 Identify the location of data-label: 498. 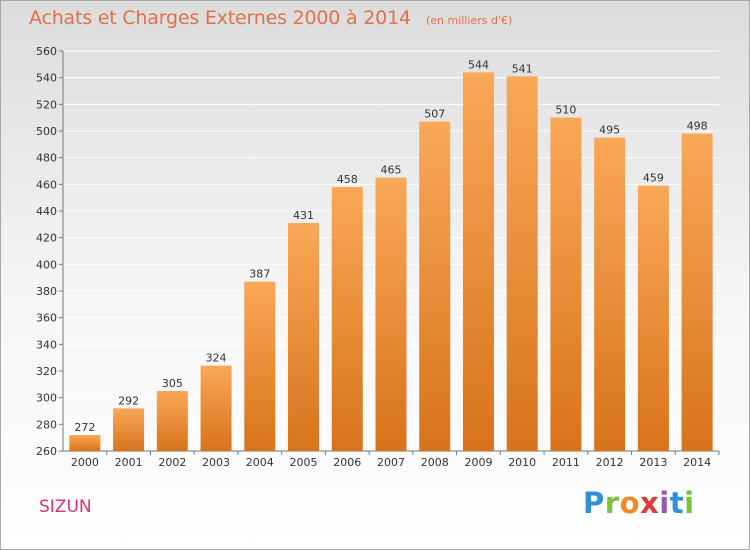
(697, 126).